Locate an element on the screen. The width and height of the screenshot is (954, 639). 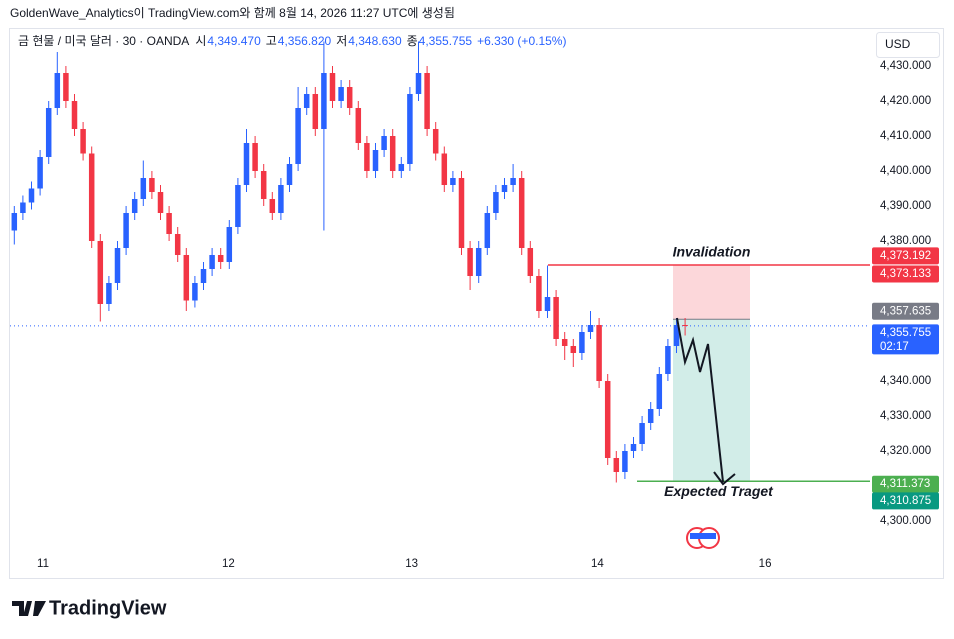
x-tick-label: 14 is located at coordinates (597, 564).